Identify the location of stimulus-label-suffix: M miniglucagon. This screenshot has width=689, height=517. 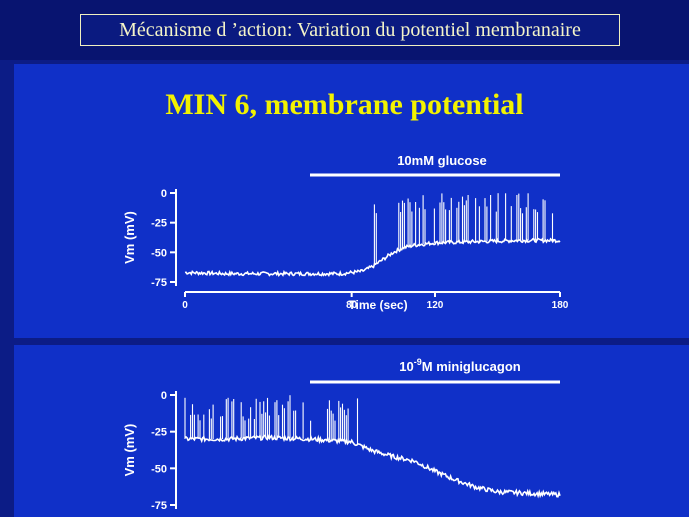
(471, 366).